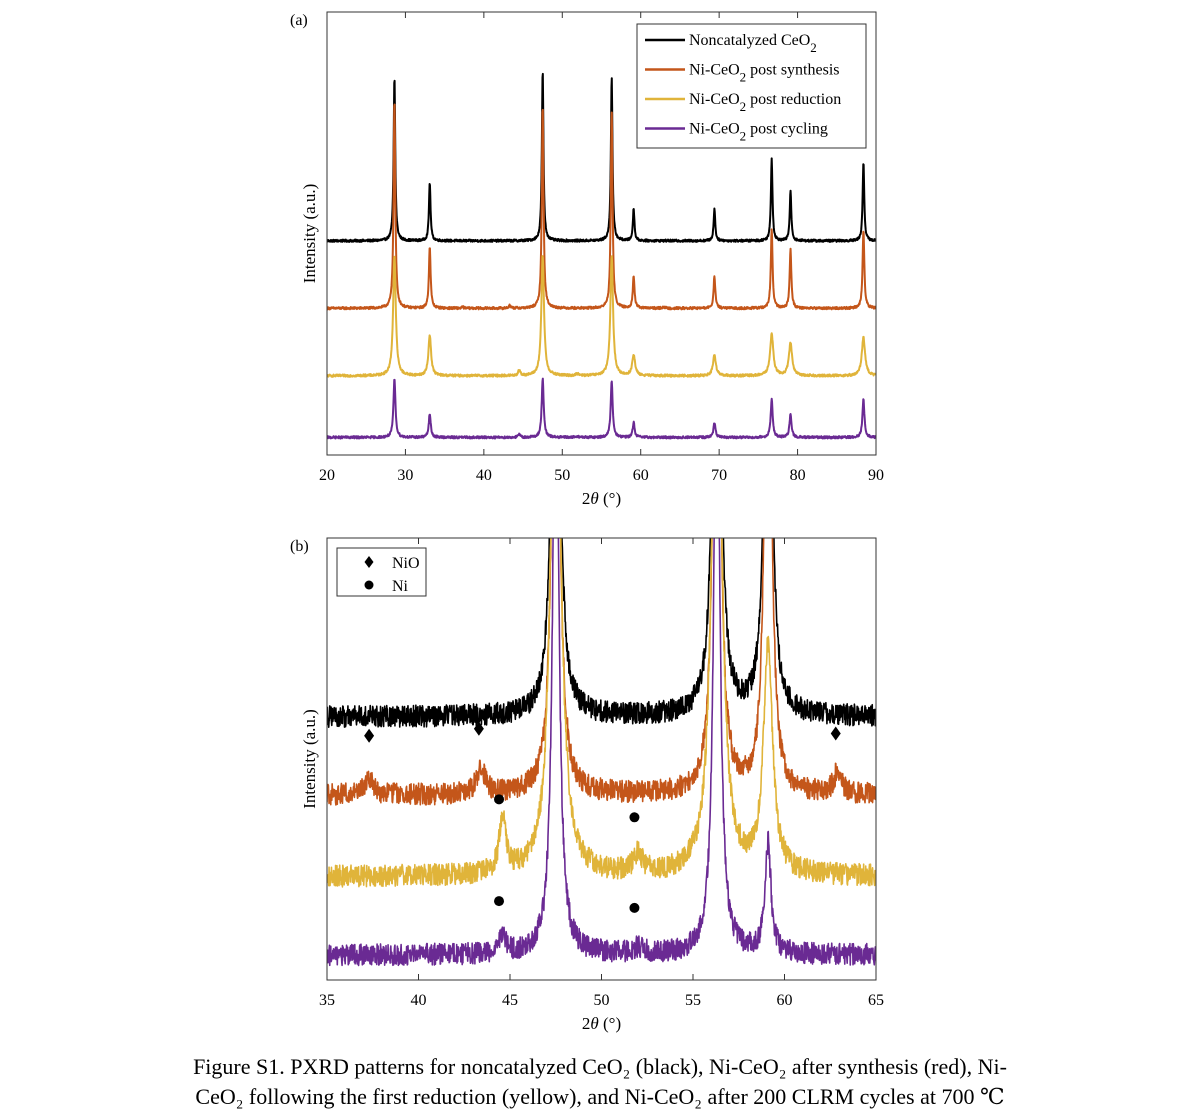 This screenshot has width=1200, height=1120. Describe the element at coordinates (327, 1000) in the screenshot. I see `x-tick-label: 35` at that location.